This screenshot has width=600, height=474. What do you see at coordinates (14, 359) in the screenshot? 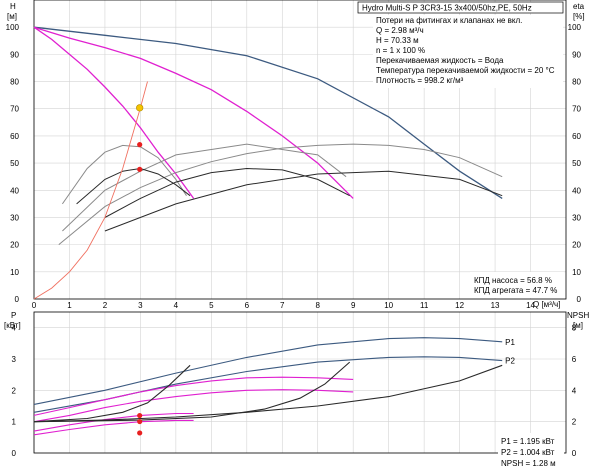
I see `y-tick-label: 3` at bounding box center [14, 359].